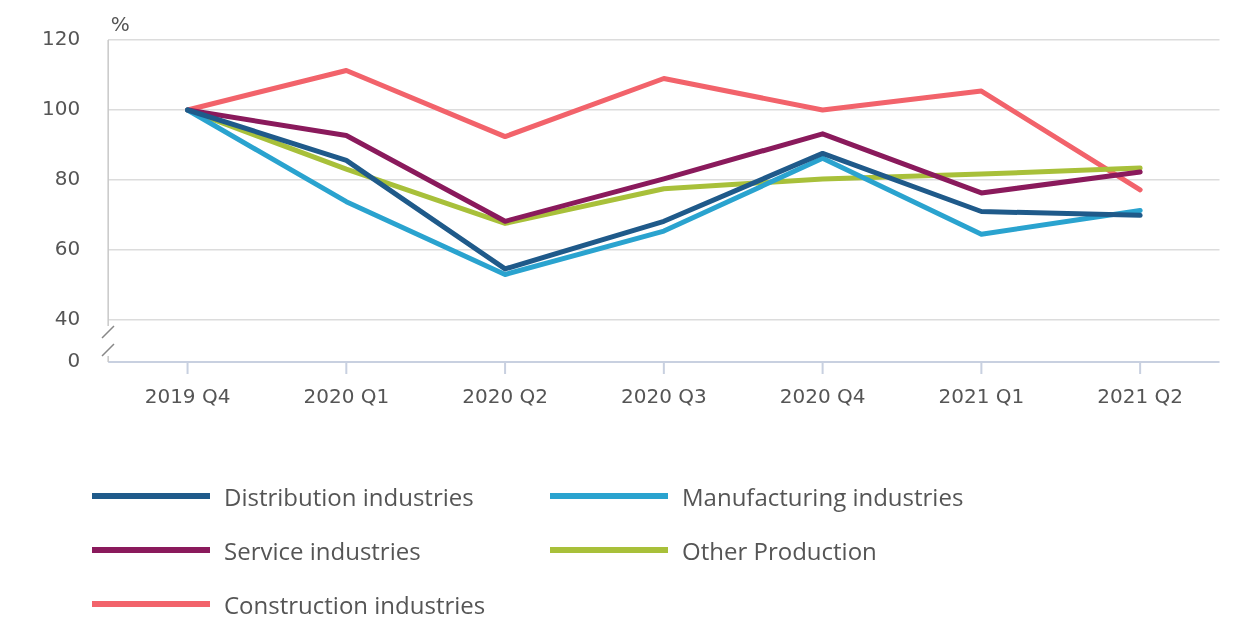  What do you see at coordinates (187, 396) in the screenshot?
I see `x-tick-label: 2019 Q4` at bounding box center [187, 396].